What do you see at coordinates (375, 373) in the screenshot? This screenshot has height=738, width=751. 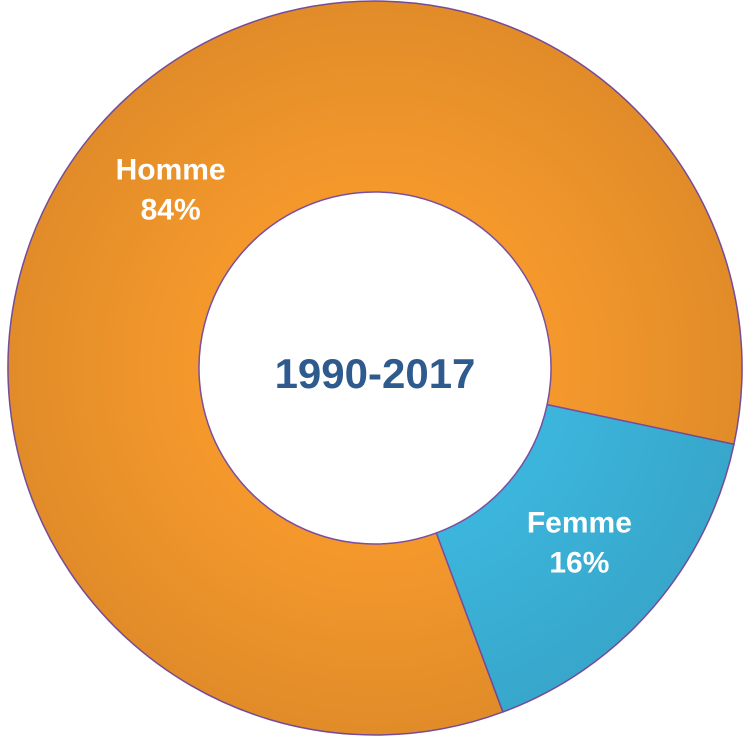 I see `center-title: 1990-2017` at bounding box center [375, 373].